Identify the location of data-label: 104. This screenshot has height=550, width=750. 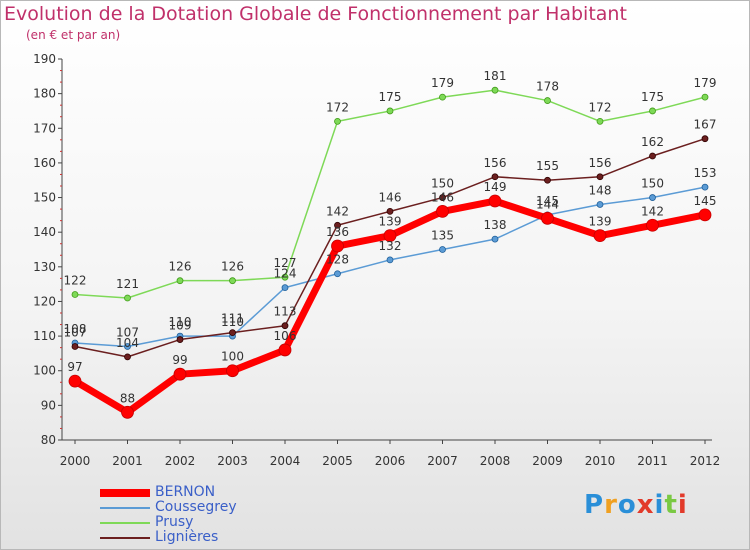
(127, 343).